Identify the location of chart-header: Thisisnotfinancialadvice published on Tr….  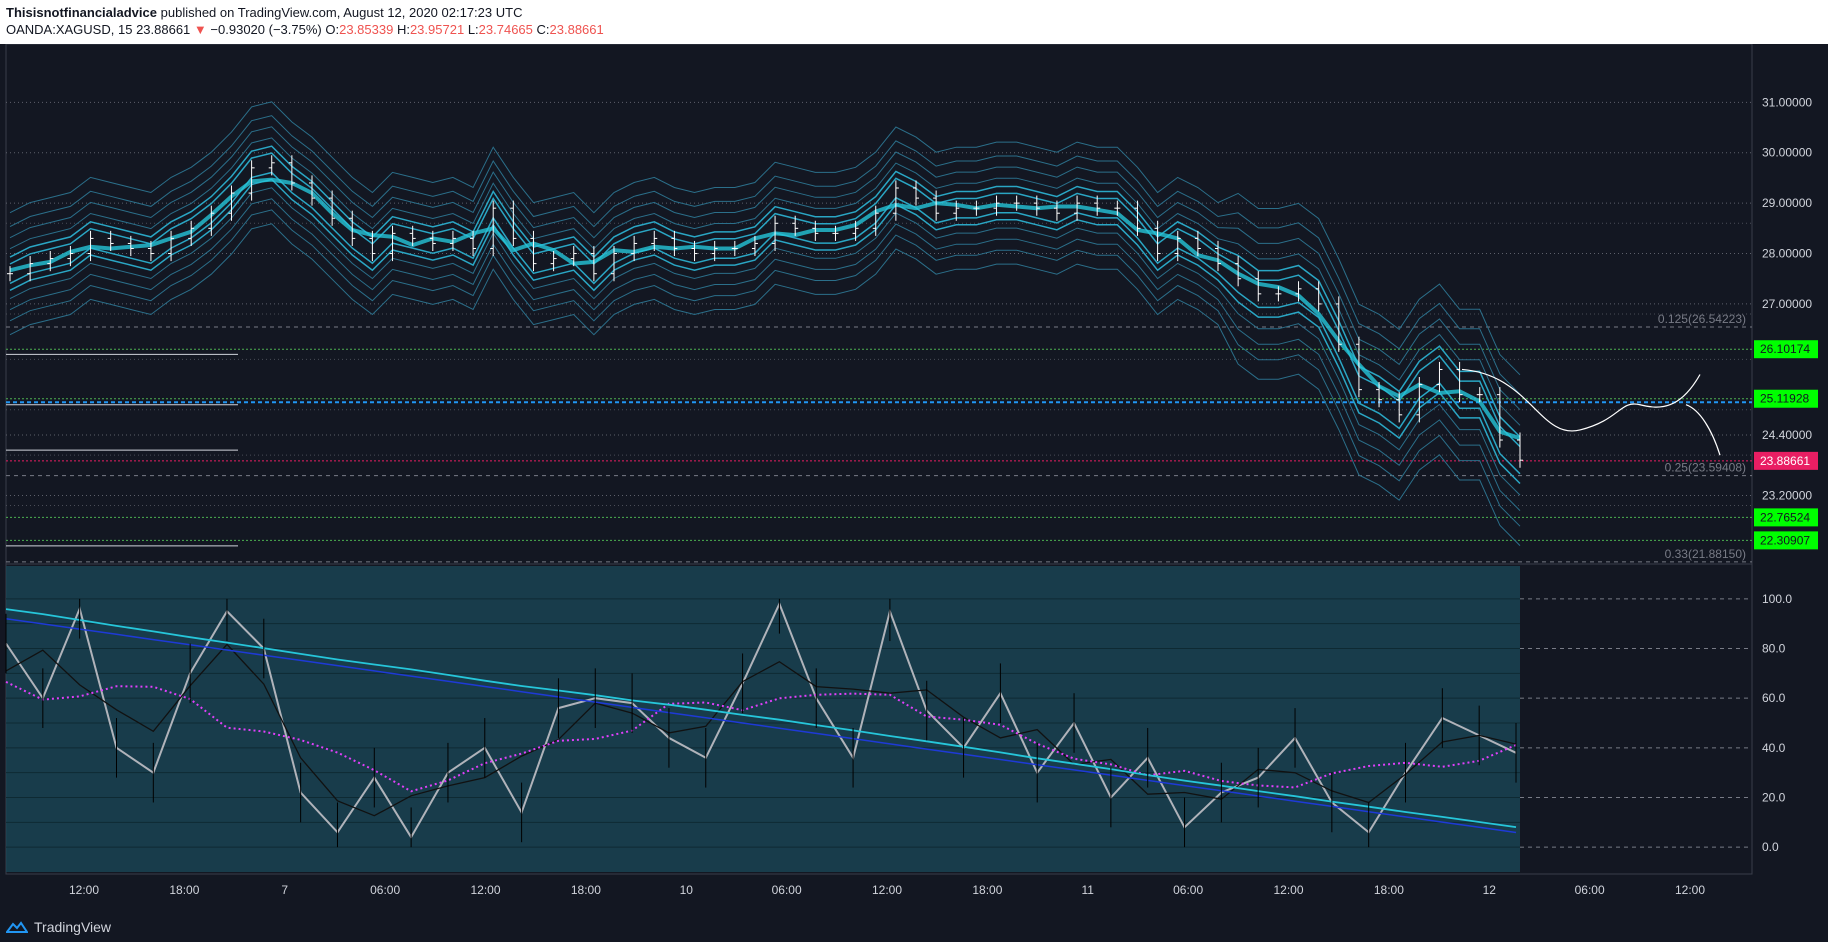
(914, 22).